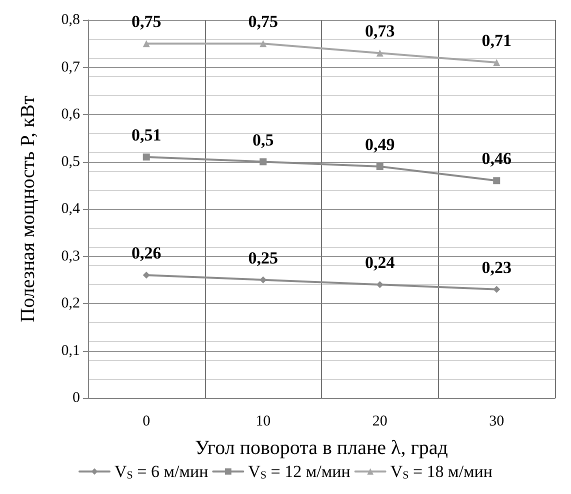 This screenshot has height=494, width=571. What do you see at coordinates (76, 398) in the screenshot?
I see `y-tick-label: 0` at bounding box center [76, 398].